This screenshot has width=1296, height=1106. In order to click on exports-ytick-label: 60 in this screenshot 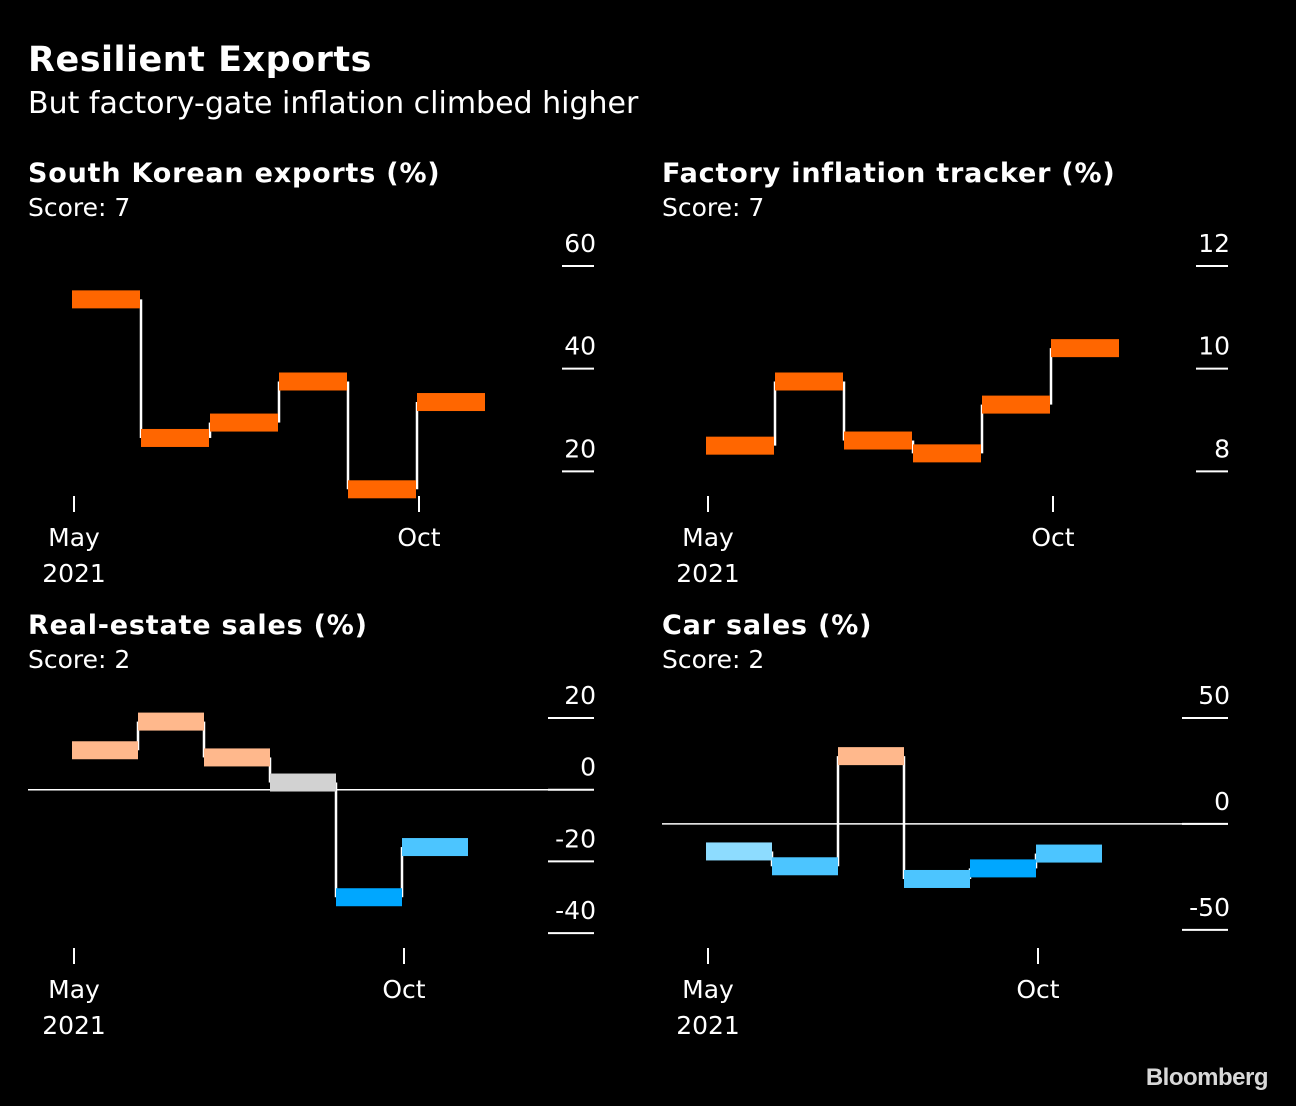, I will do `click(580, 243)`.